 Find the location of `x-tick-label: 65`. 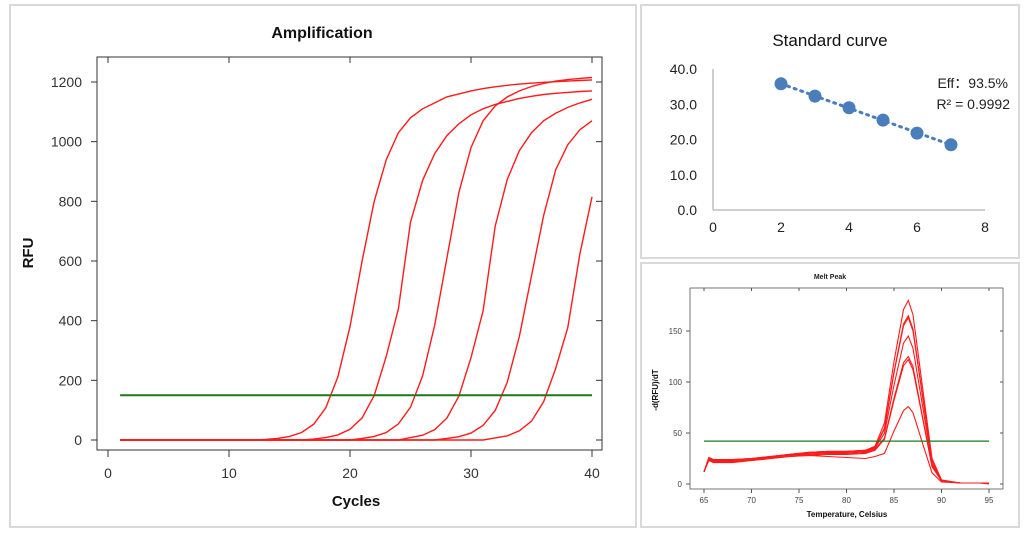

x-tick-label: 65 is located at coordinates (704, 500).